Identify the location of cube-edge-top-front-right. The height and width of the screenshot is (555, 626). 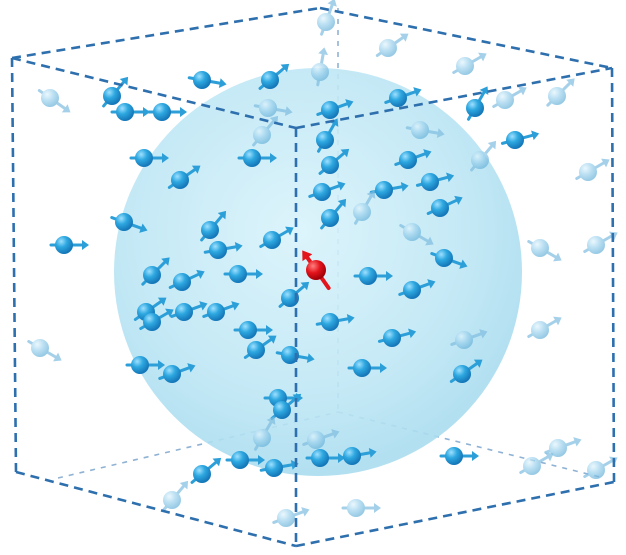
(454, 98).